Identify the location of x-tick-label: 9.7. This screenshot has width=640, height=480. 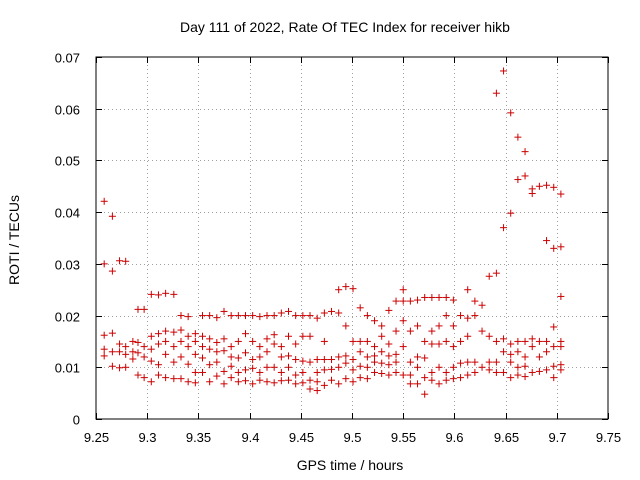
(557, 437).